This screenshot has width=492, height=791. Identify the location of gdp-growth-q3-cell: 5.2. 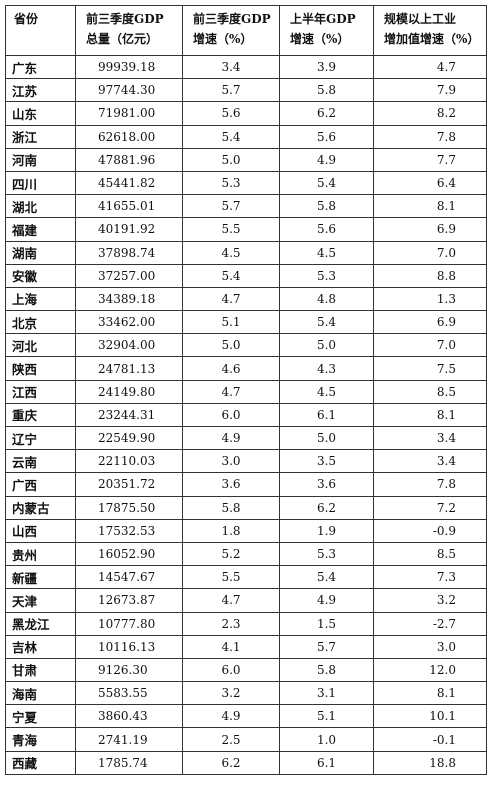
(231, 554).